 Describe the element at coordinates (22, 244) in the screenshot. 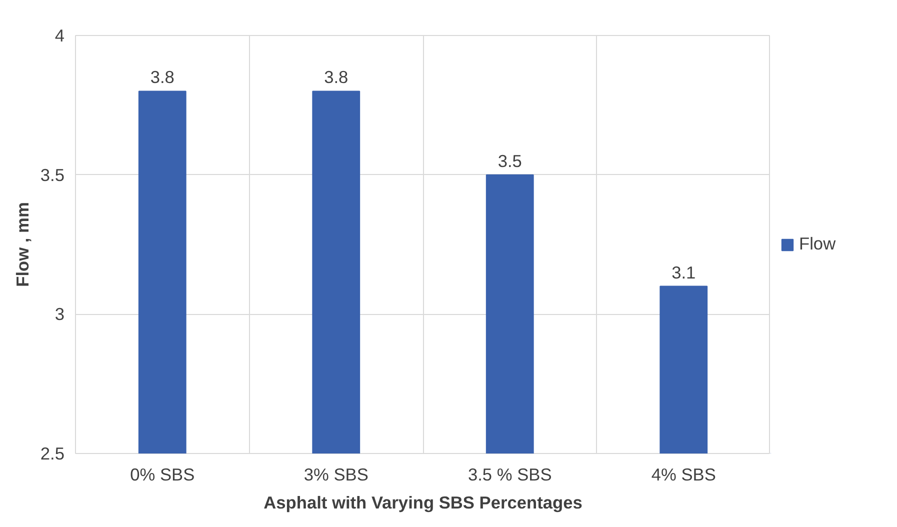

I see `y-axis-title: Flow , mm` at that location.